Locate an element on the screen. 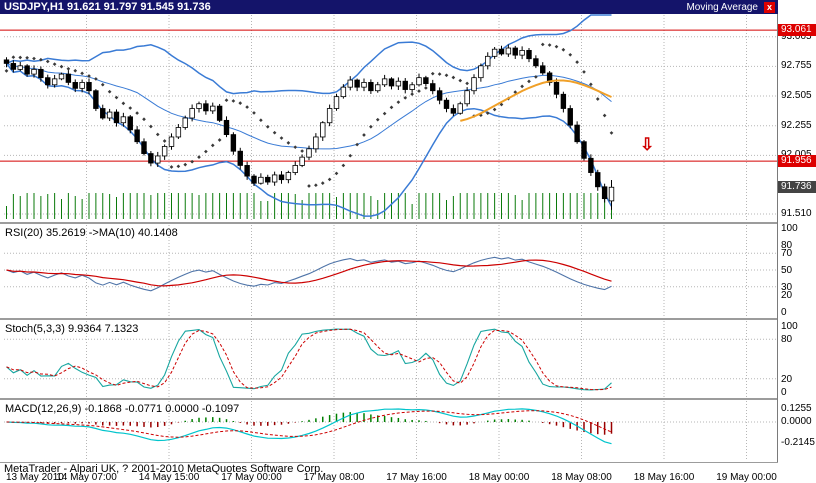 The image size is (816, 483). rsi-indicator-label: RSI(20) 35.2619 ->MA(10) 40.1408 is located at coordinates (91, 233).